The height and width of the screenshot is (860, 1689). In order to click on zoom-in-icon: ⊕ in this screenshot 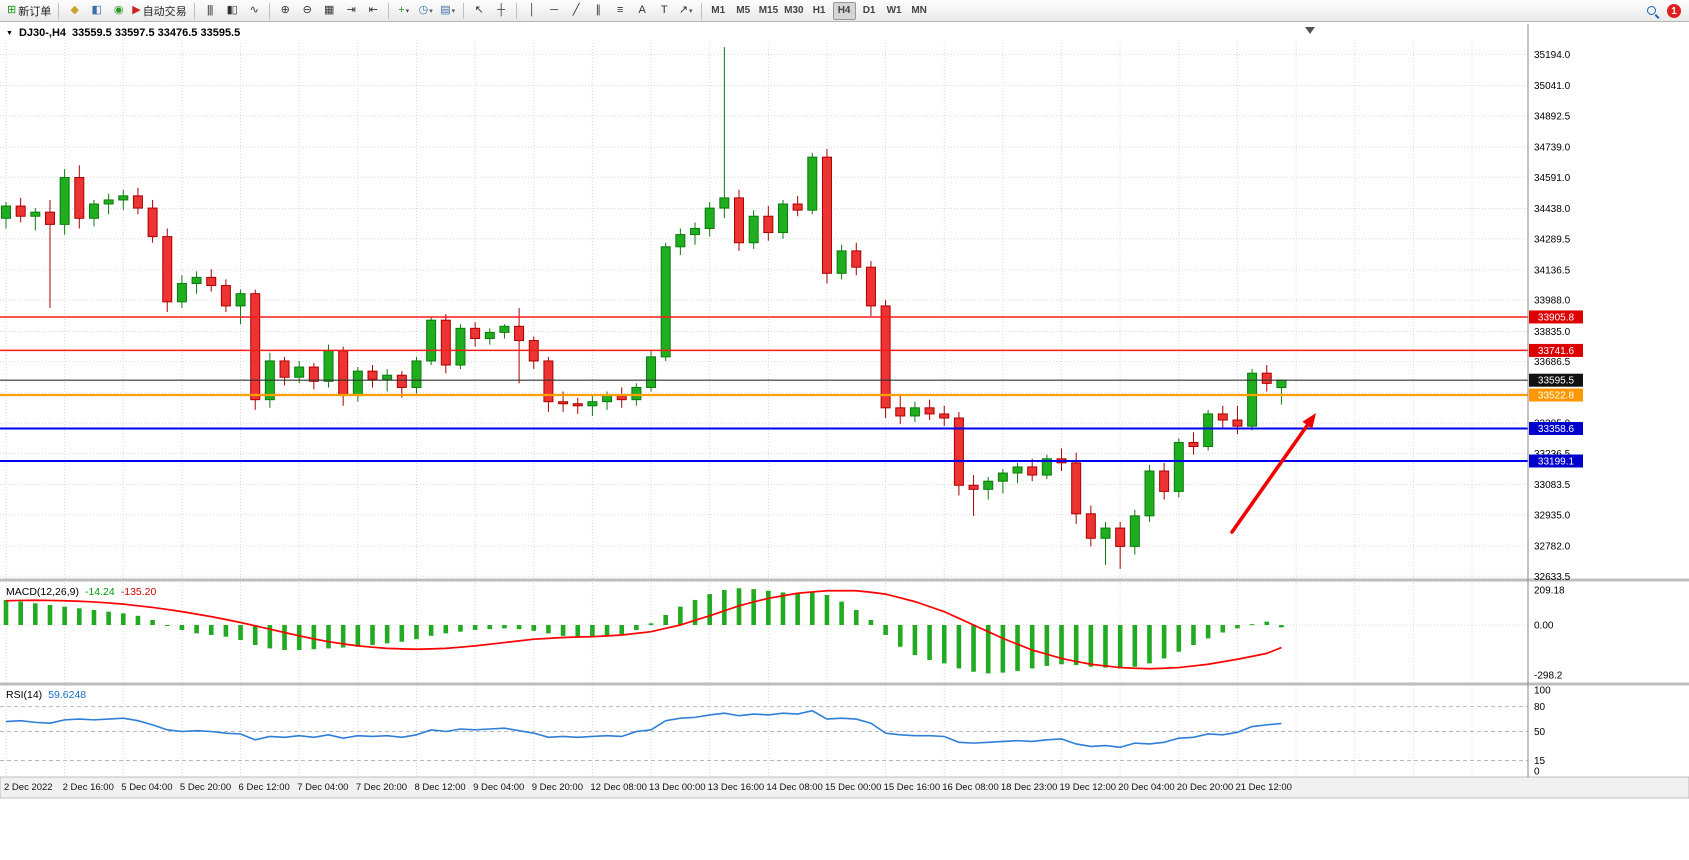, I will do `click(285, 10)`.